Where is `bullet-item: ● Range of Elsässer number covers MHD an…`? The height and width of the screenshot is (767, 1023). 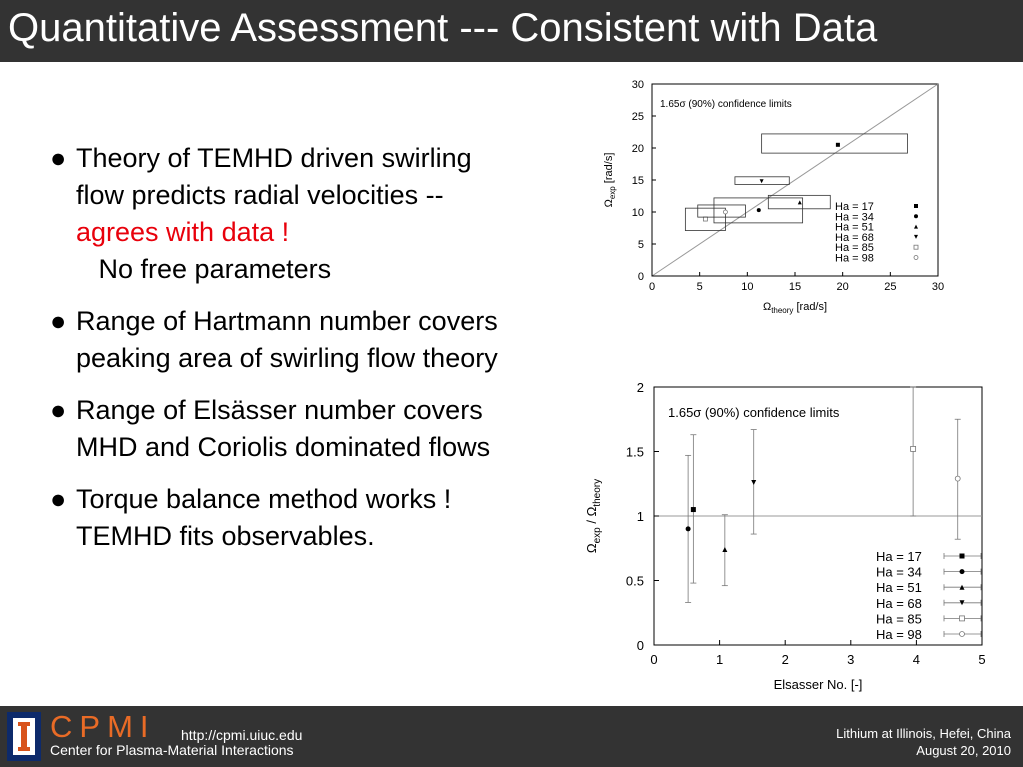
bullet-item: ● Range of Elsässer number covers MHD an… is located at coordinates (275, 429).